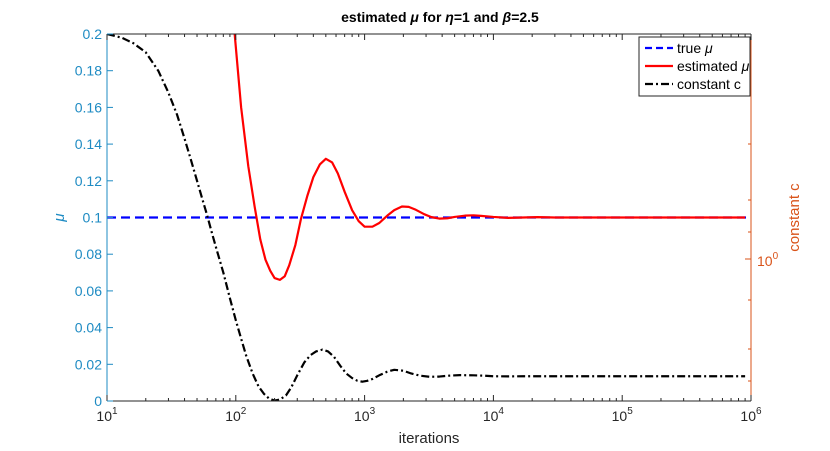 This screenshot has width=830, height=451. Describe the element at coordinates (373, 411) in the screenshot. I see `x-tick-label-exp: 3` at that location.